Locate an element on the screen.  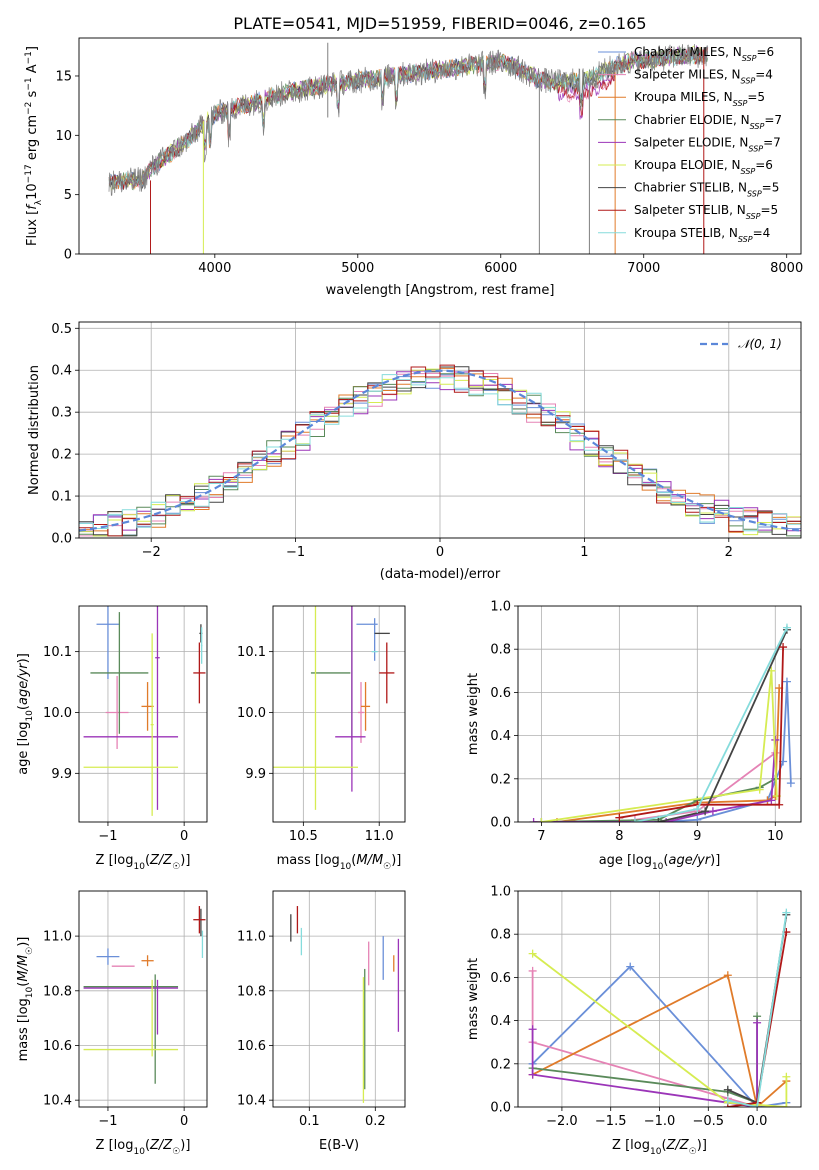
residuals-ytick-label: 0.2 is located at coordinates (61, 455).